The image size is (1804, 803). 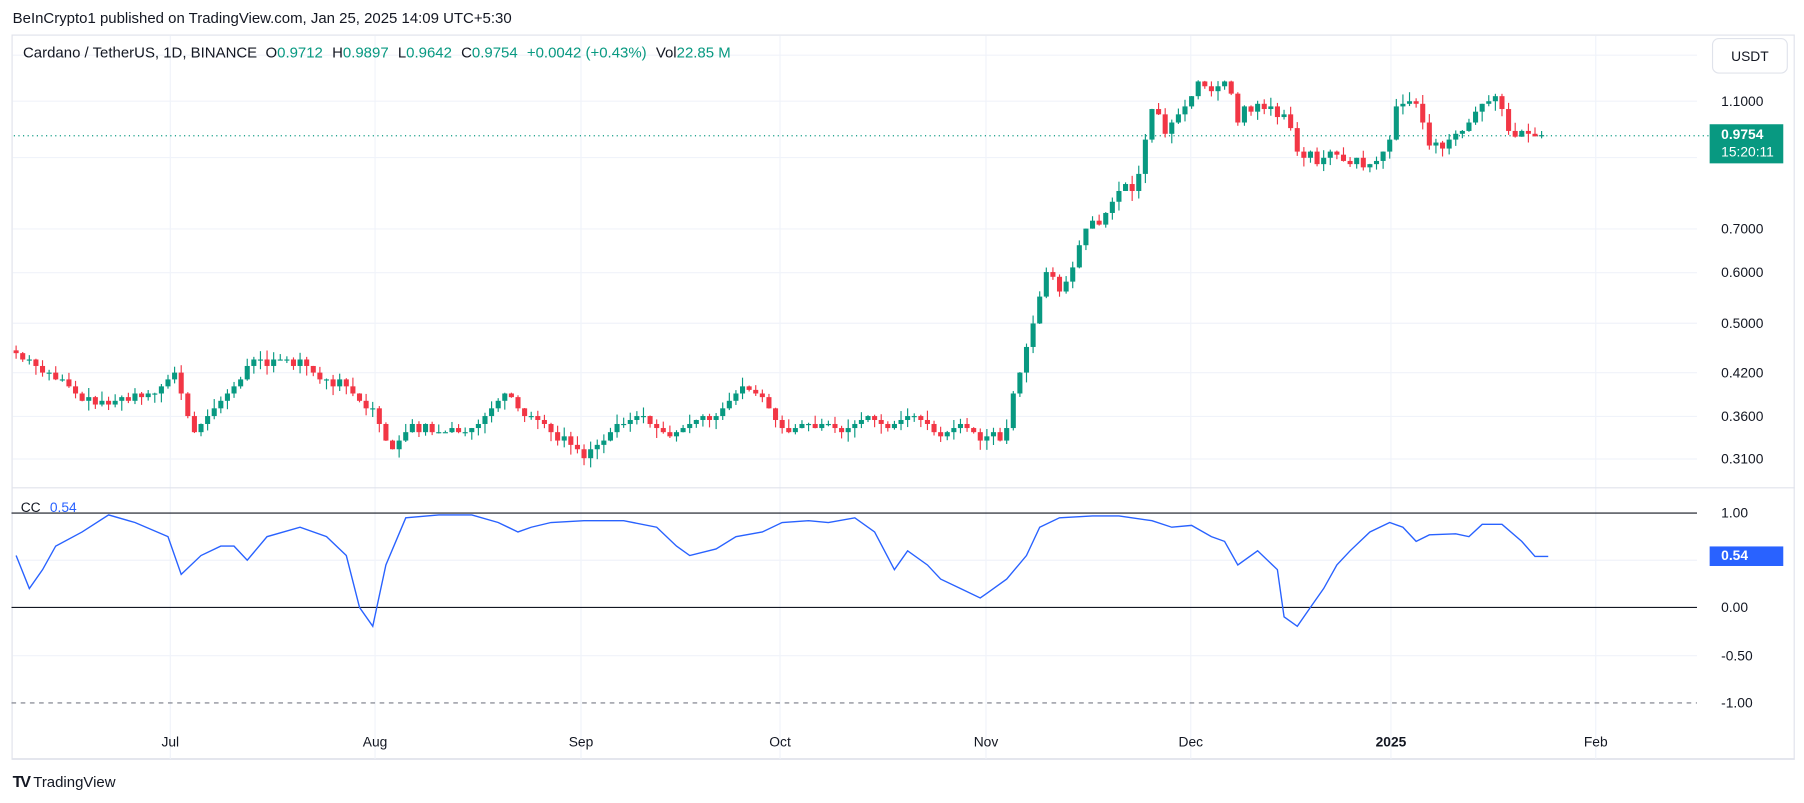 I want to click on time-axis-label: Sep, so click(x=581, y=742).